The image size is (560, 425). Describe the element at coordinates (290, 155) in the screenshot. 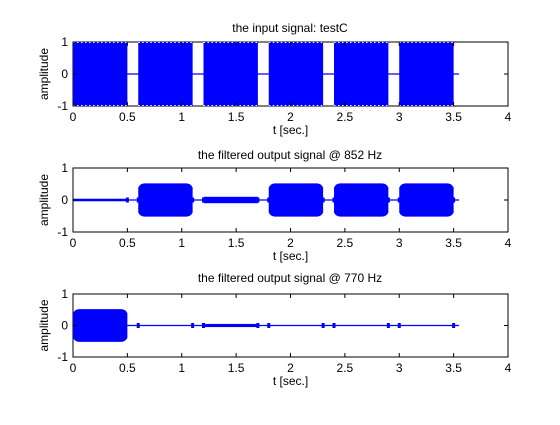

I see `subplot-title: the filtered output signal @ 852 Hz` at that location.